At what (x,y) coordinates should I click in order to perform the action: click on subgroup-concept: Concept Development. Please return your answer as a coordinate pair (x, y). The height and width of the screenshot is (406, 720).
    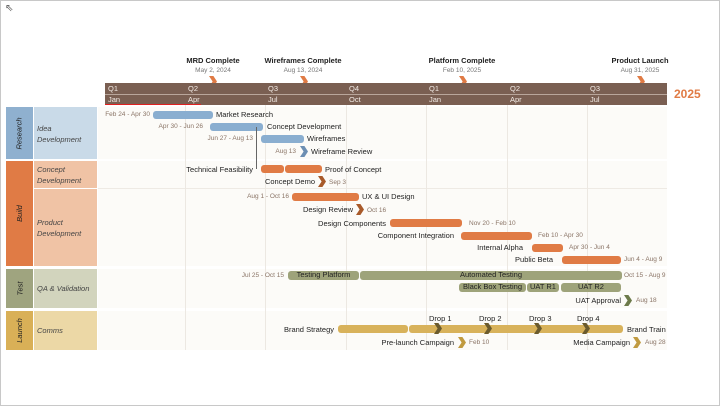
    Looking at the image, I should click on (65, 174).